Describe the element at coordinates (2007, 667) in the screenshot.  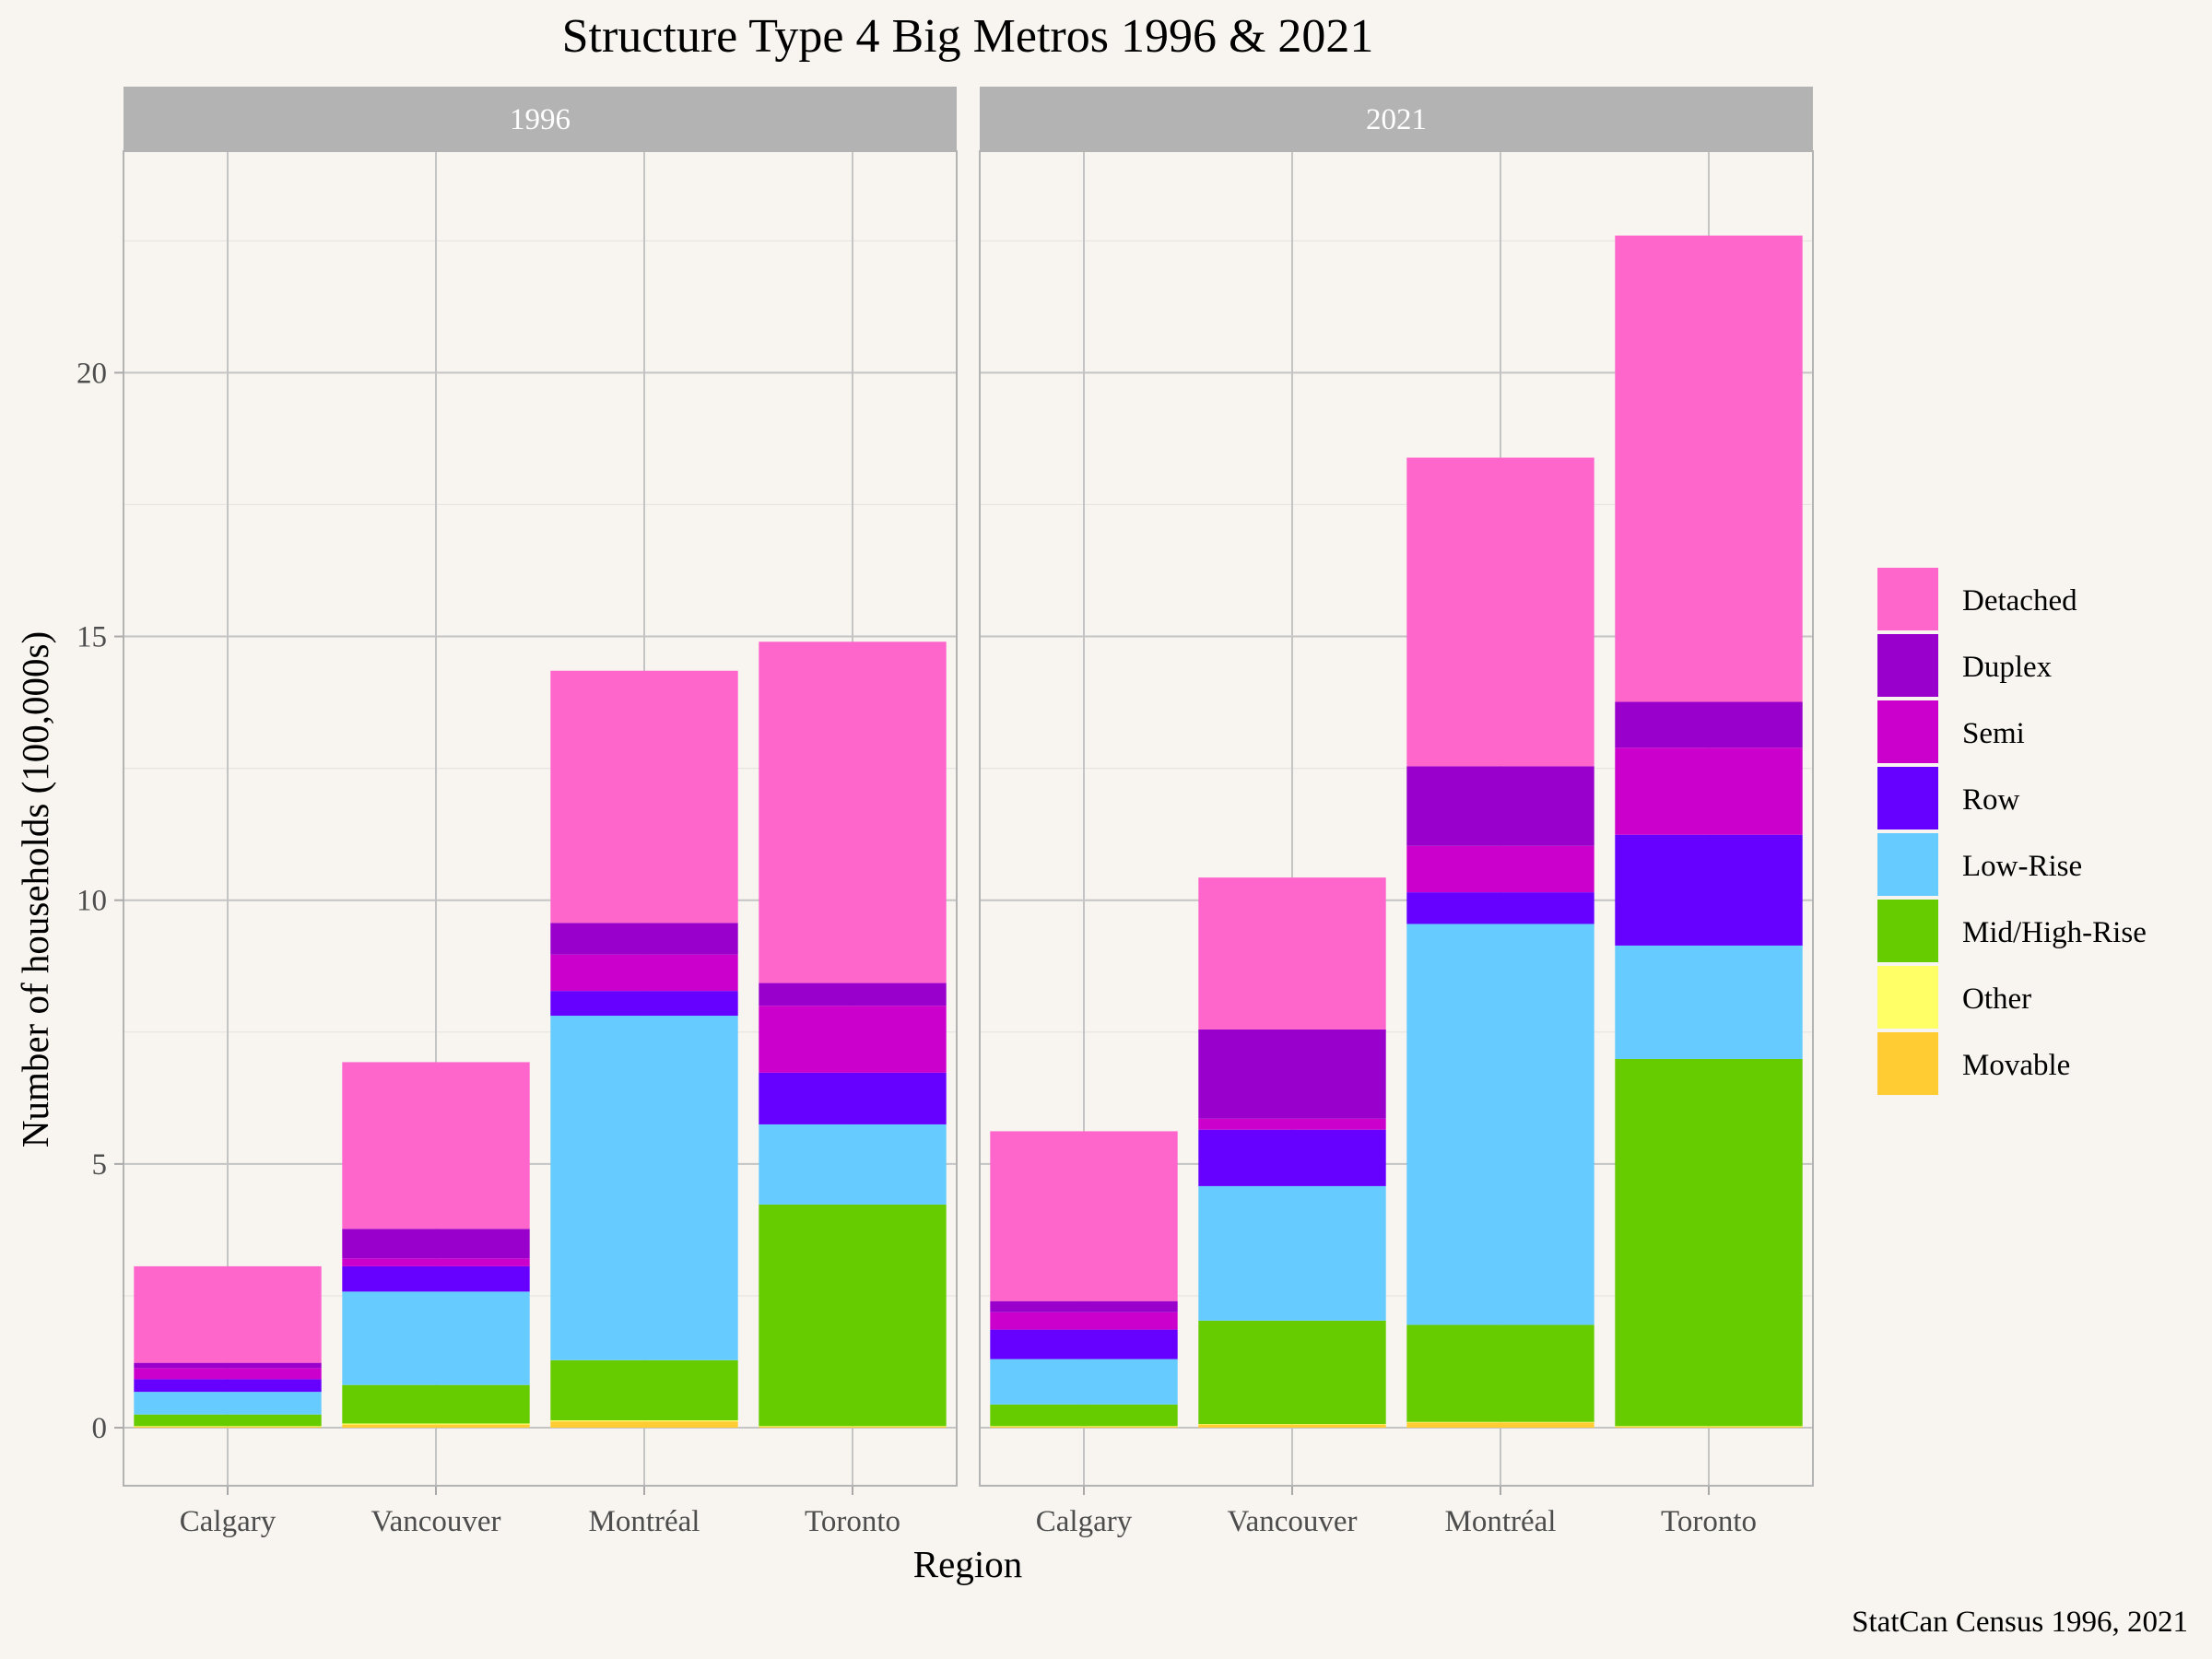
I see `legend-label: Duplex` at that location.